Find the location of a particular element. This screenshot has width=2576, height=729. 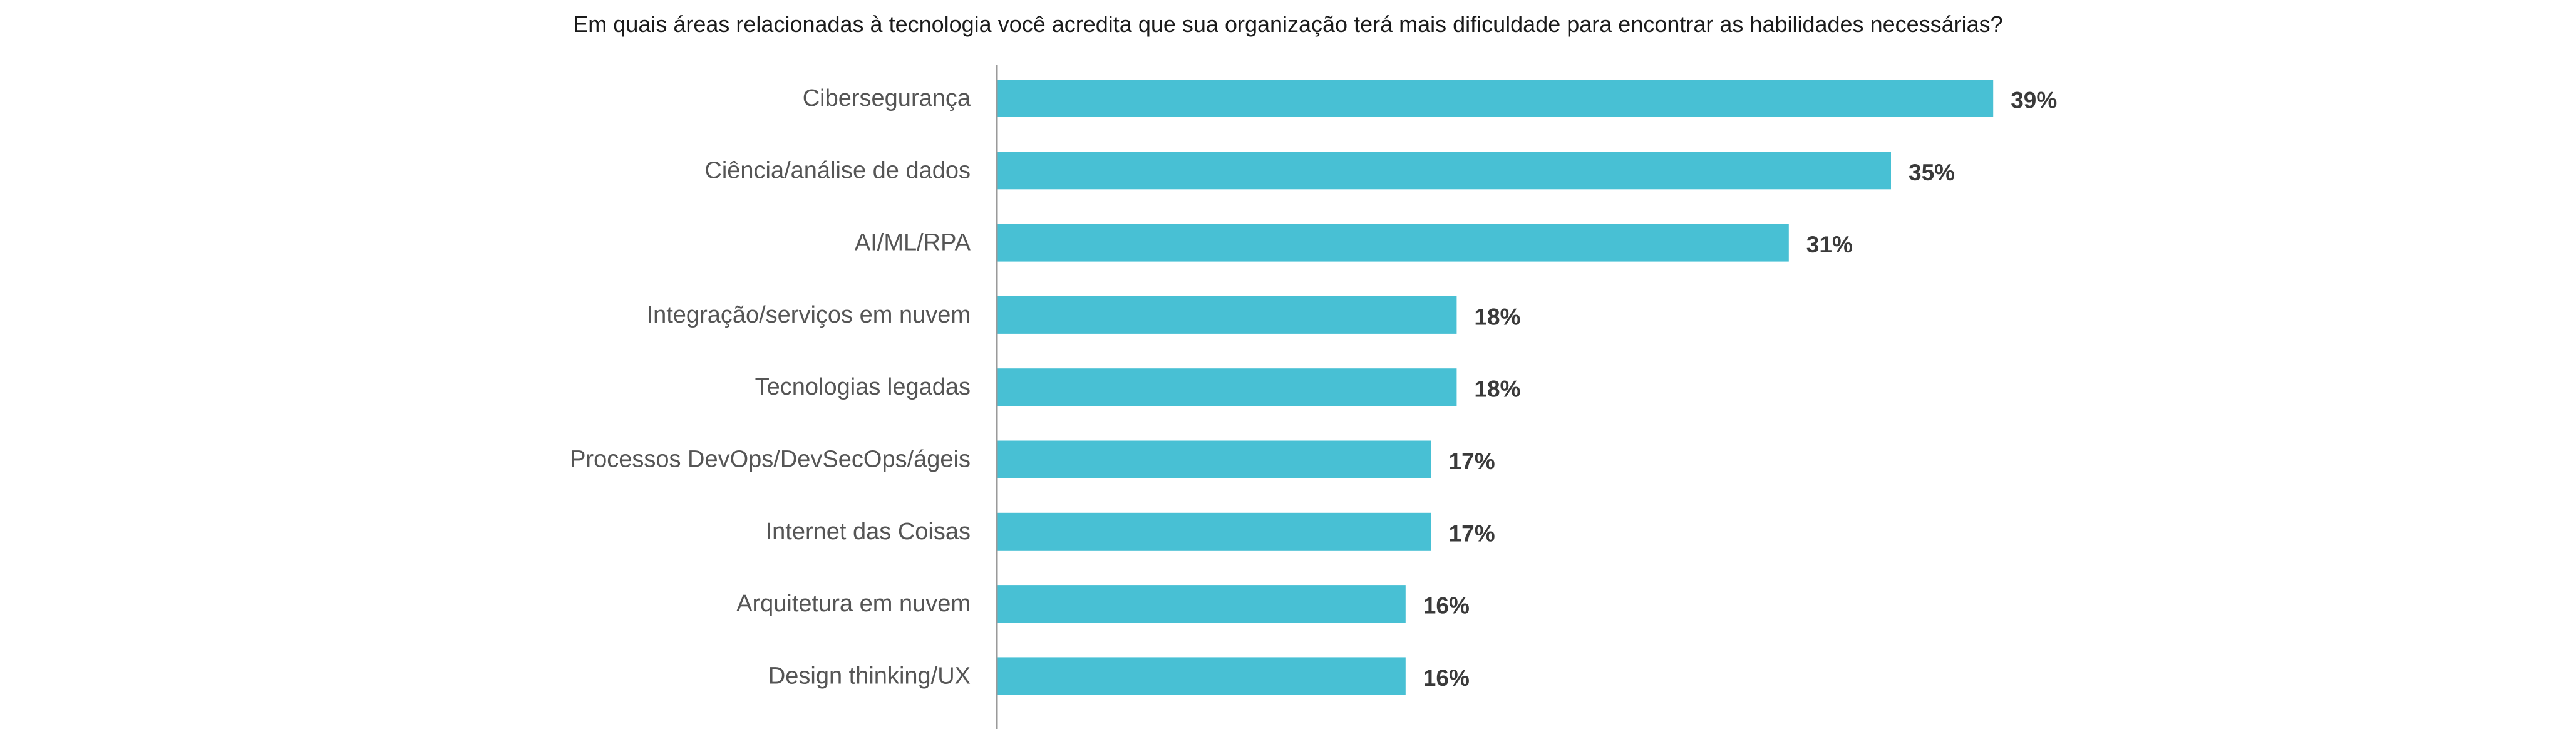

value-label: 39% is located at coordinates (2034, 100).